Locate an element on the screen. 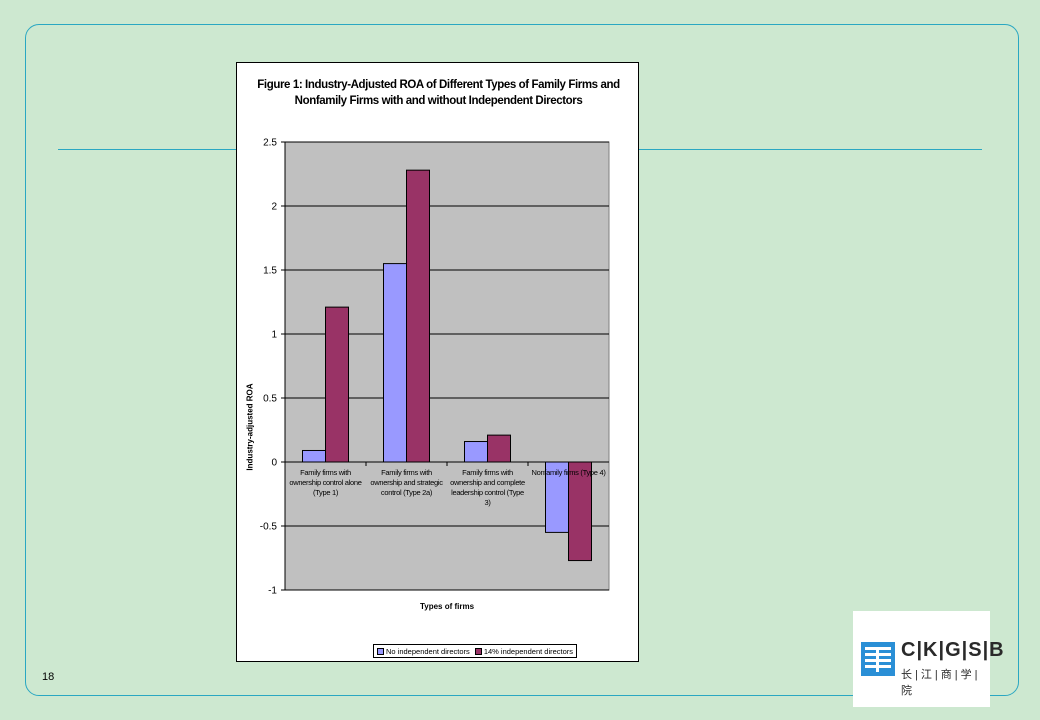 The height and width of the screenshot is (720, 1040). ckgsb-logo: C|K|G|S|B 长|江|商|学|院 is located at coordinates (928, 659).